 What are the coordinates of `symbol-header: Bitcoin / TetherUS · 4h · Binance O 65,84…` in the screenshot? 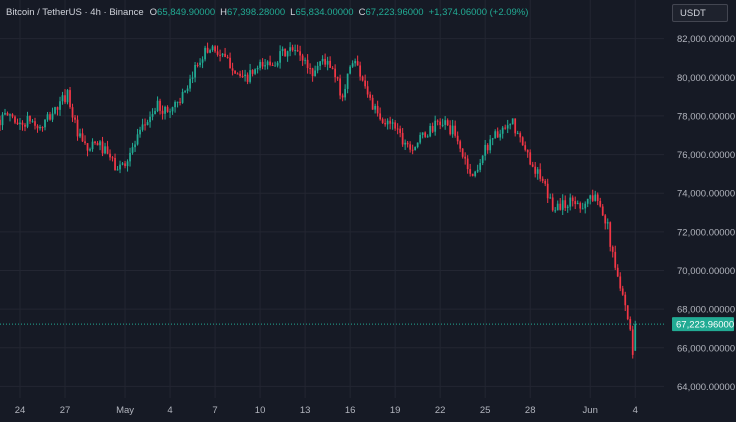 It's located at (267, 12).